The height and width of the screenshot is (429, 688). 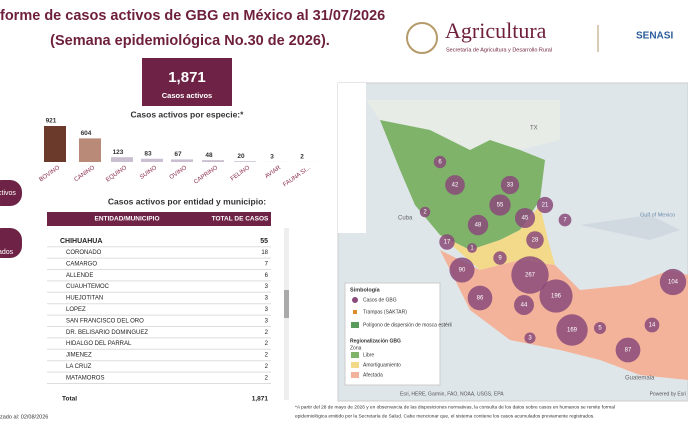 What do you see at coordinates (81, 241) in the screenshot?
I see `table-cell: CHIHUAHUA` at bounding box center [81, 241].